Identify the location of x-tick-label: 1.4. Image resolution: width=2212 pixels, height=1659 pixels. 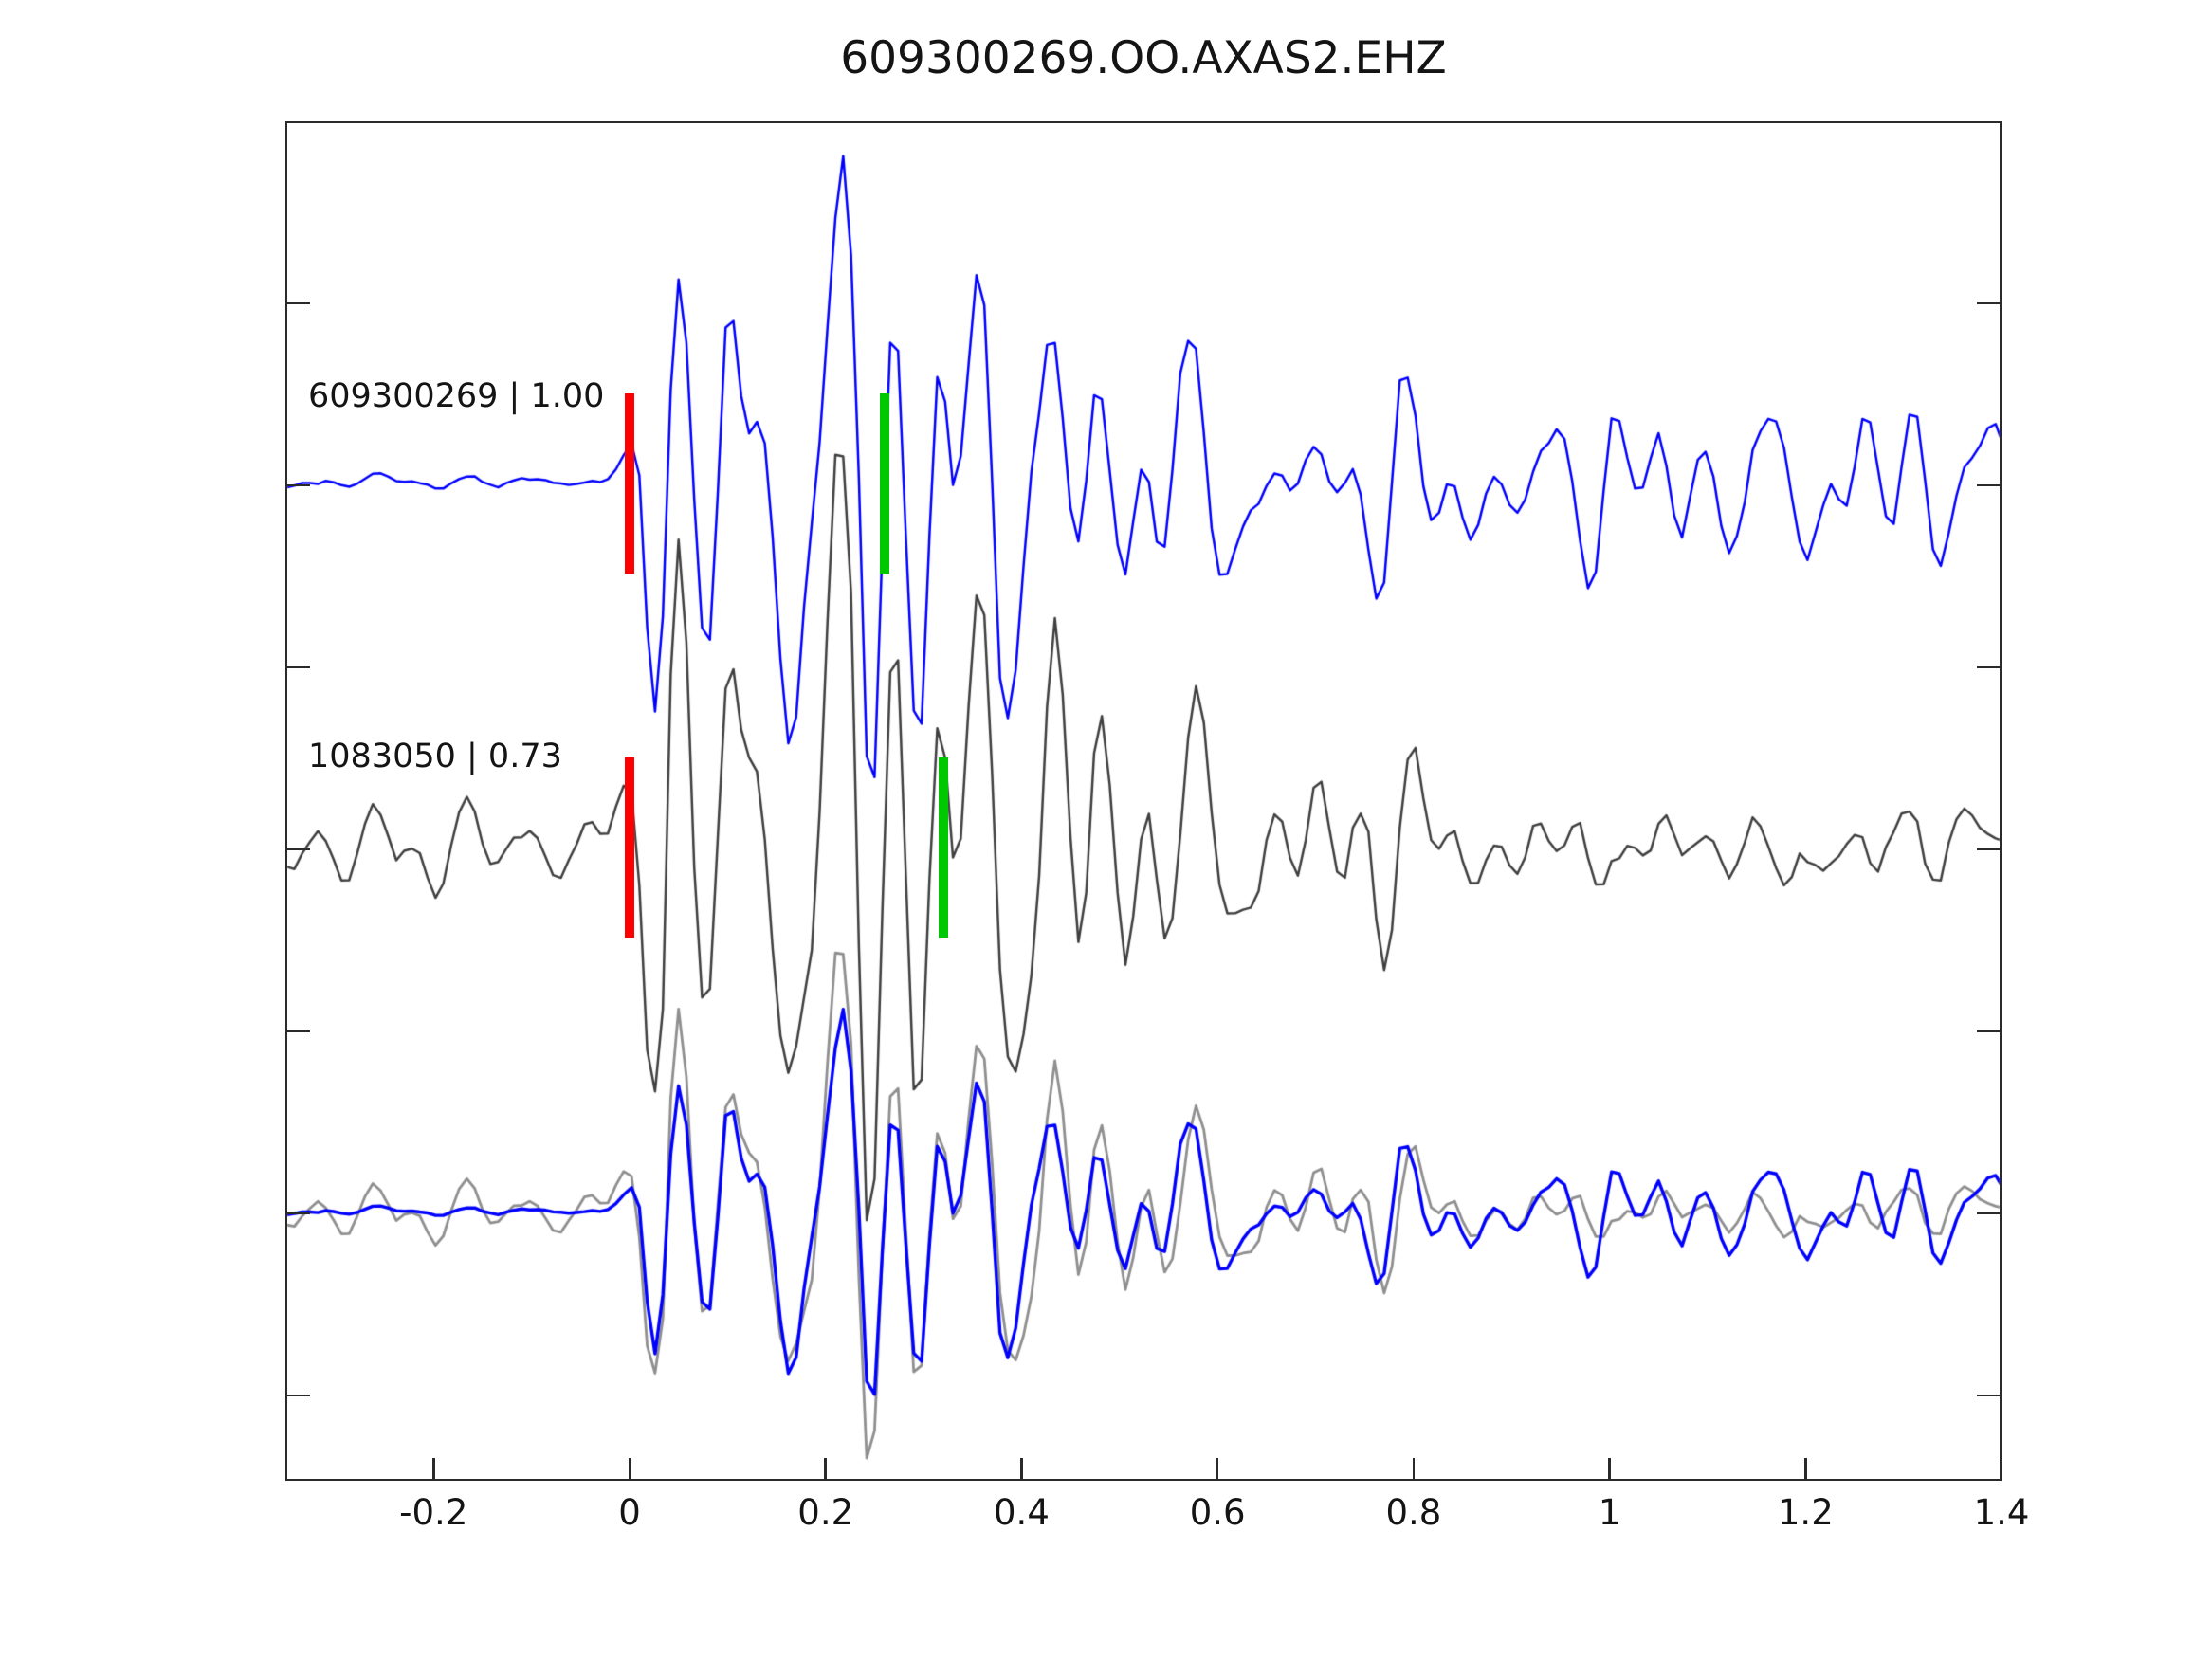
(2001, 1512).